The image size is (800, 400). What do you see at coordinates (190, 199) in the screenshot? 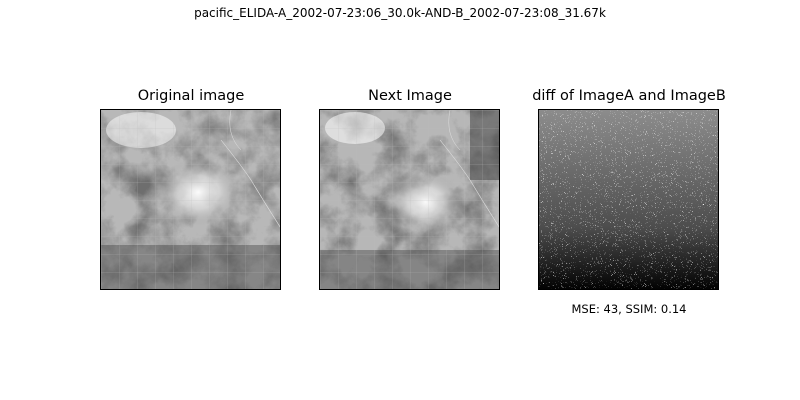
I see `original-satellite-image` at bounding box center [190, 199].